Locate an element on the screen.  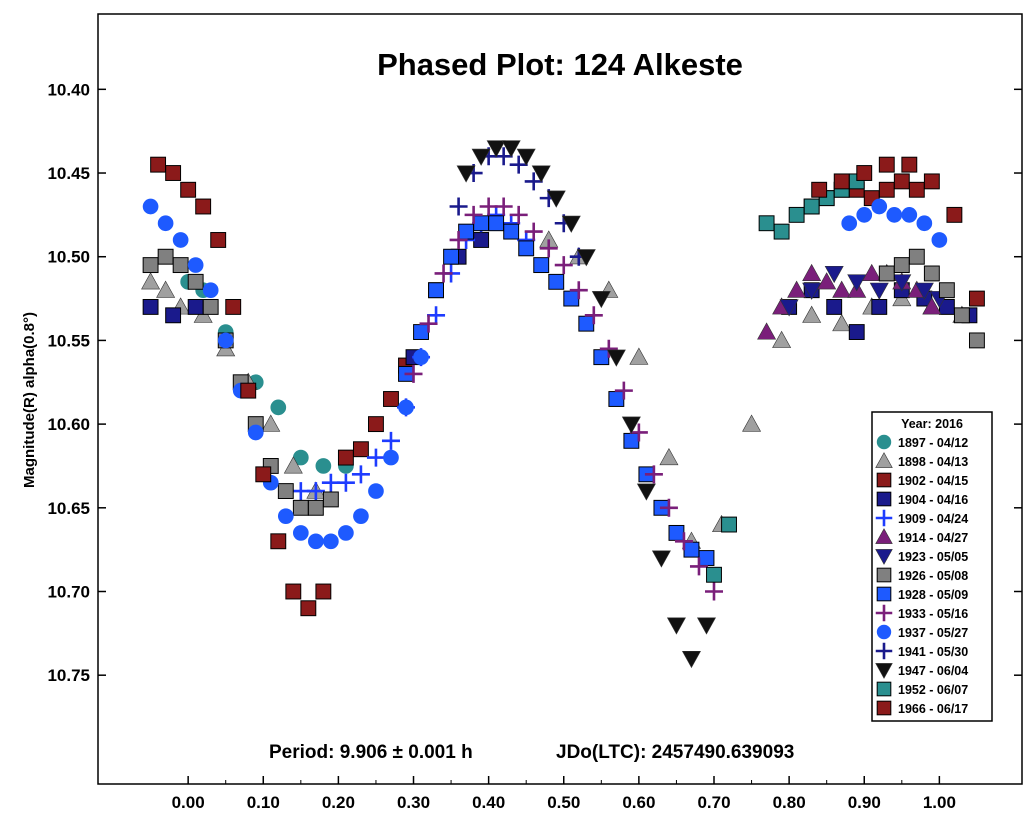
x-tick-label: 1.00 is located at coordinates (939, 802).